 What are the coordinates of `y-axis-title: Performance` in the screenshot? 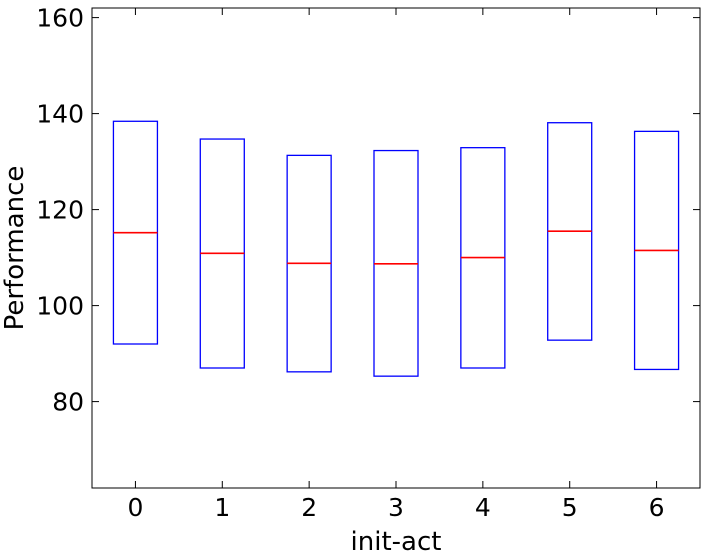 It's located at (15, 248).